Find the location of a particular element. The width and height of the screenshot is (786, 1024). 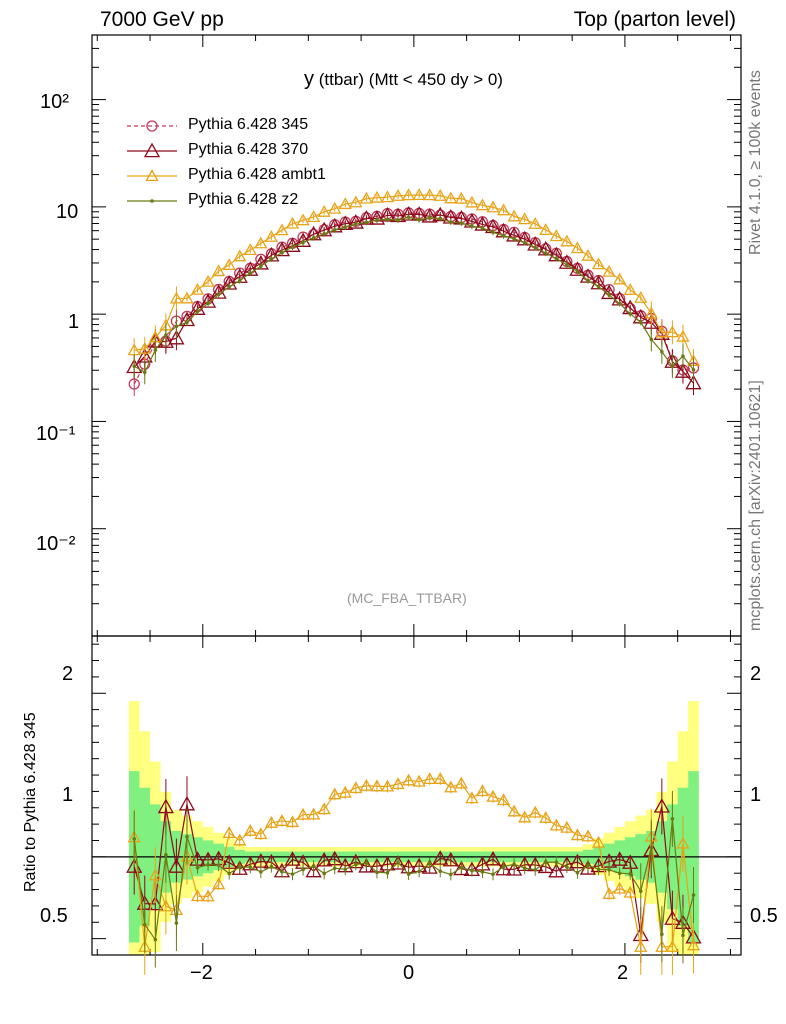

ratio-tick-left-0.5: 0.5 is located at coordinates (54, 916).